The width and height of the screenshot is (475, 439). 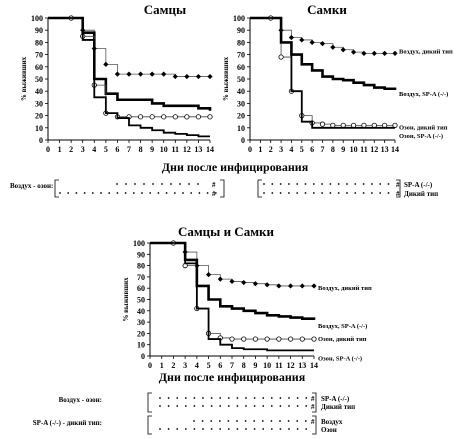 I want to click on both-x-tick-label: 8, so click(x=244, y=365).